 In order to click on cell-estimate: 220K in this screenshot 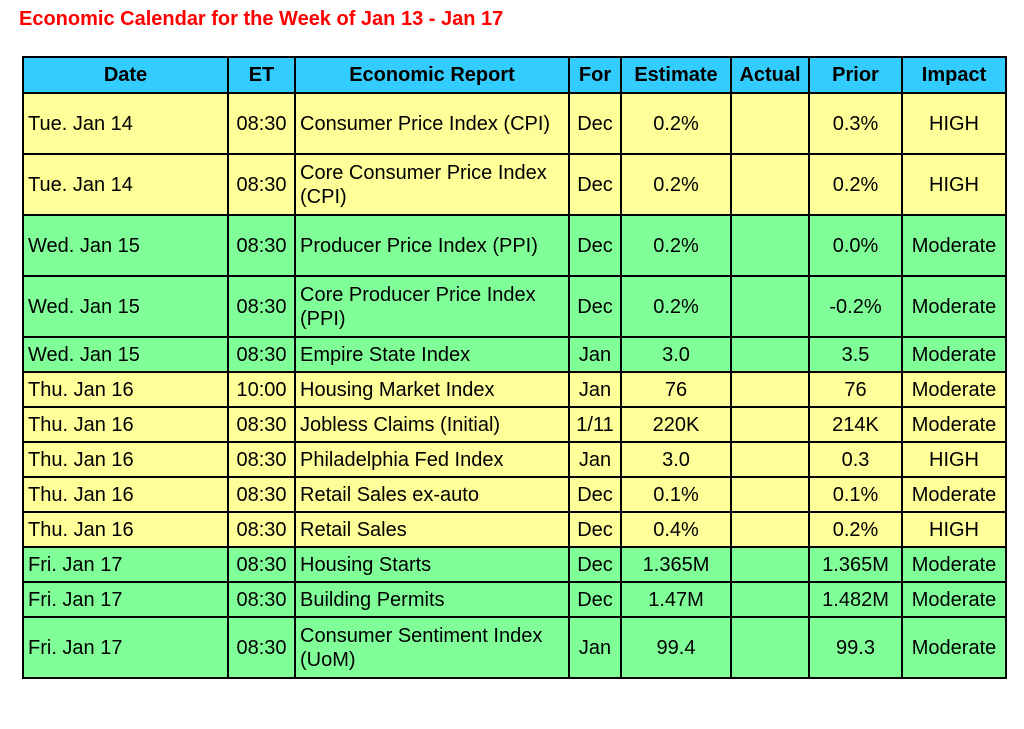, I will do `click(676, 424)`.